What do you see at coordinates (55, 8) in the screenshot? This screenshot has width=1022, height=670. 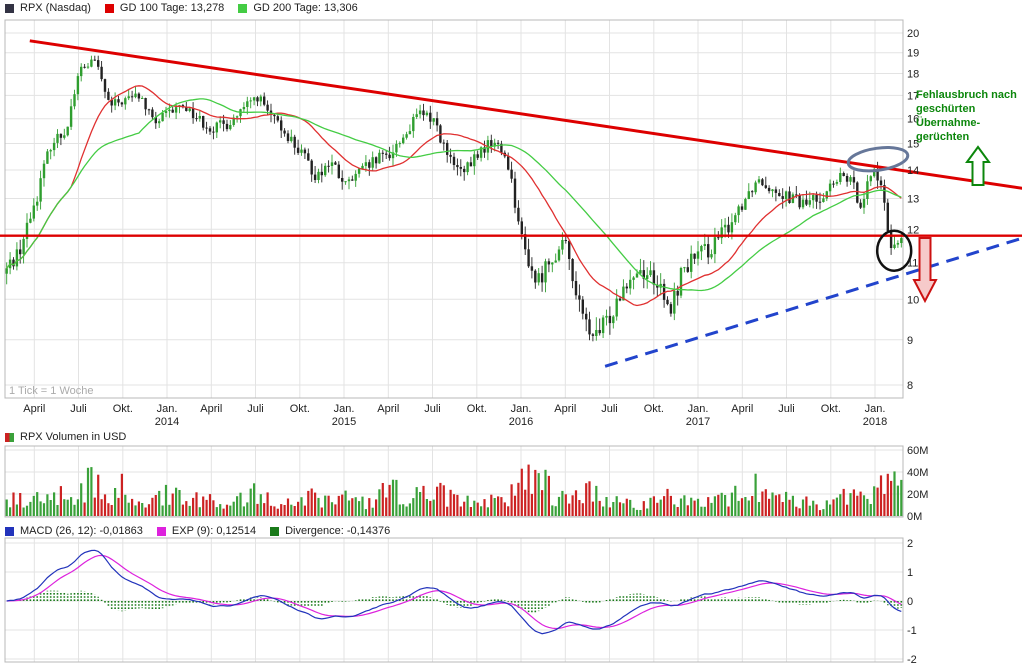 I see `rpx-label: RPX (Nasdaq)` at bounding box center [55, 8].